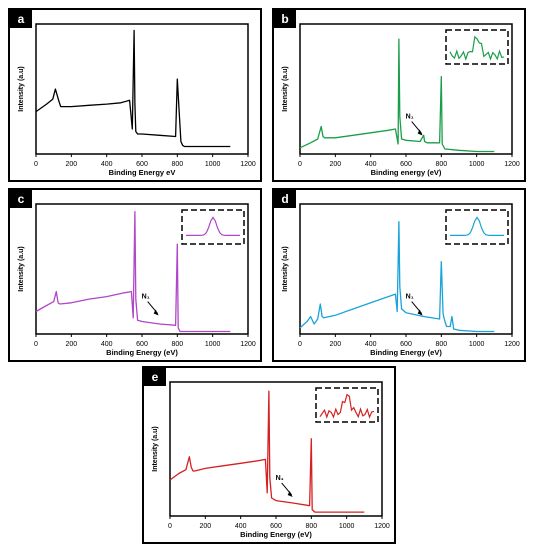  Describe the element at coordinates (21, 199) in the screenshot. I see `panel-label-c: c` at that location.